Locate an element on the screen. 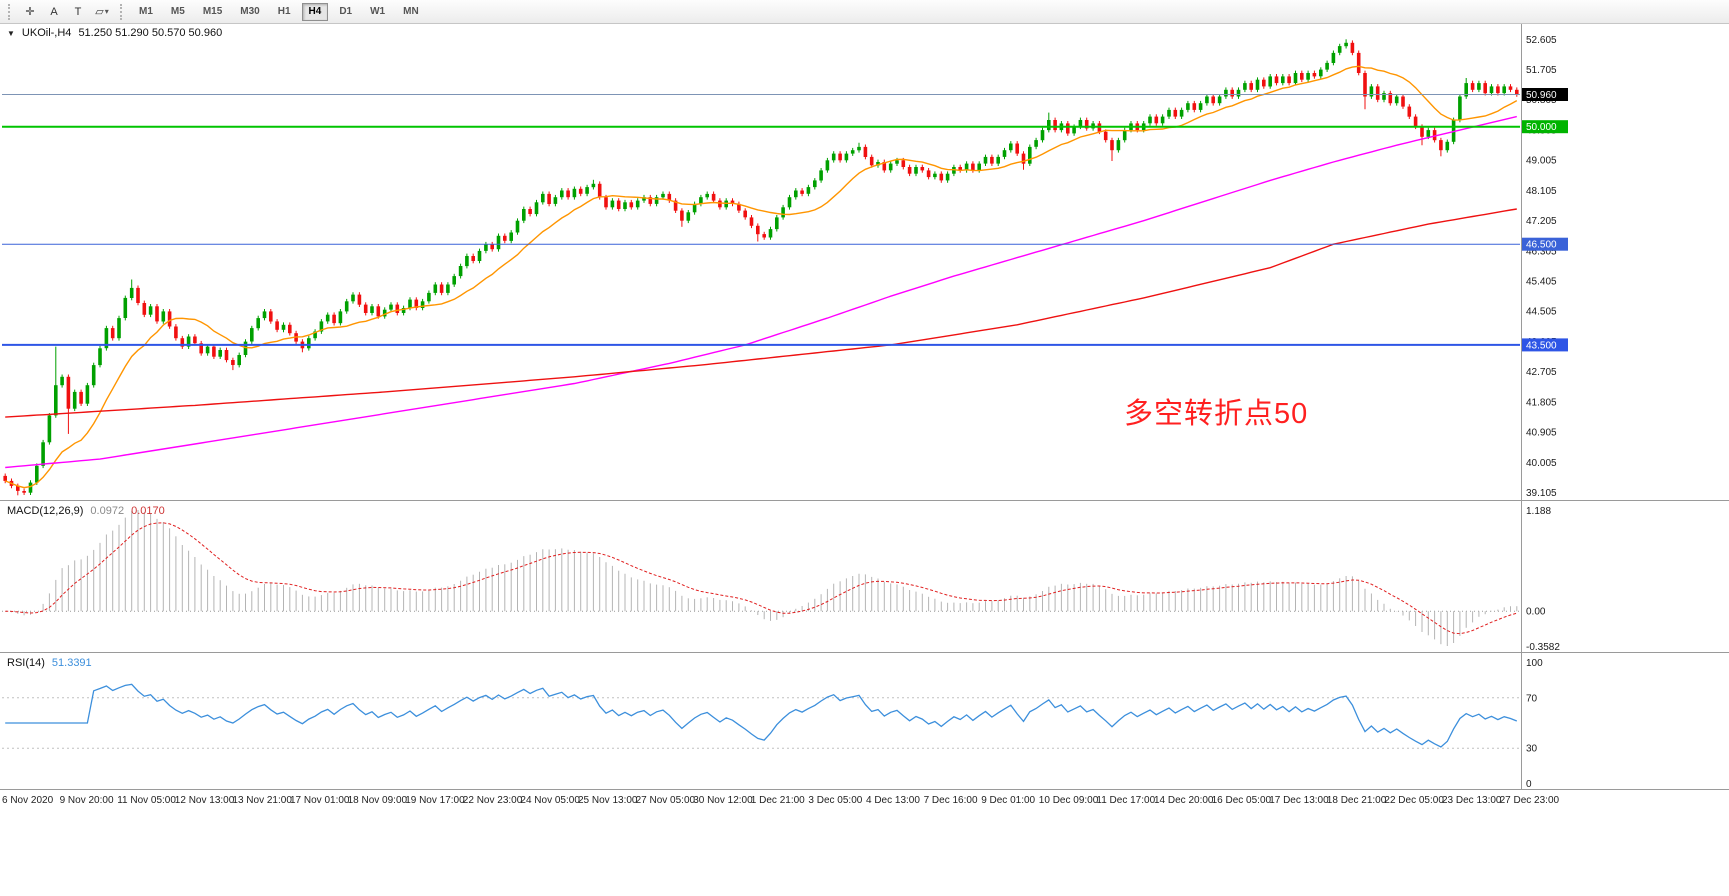 The image size is (1729, 896). time-axis-label: 4 Dec 13:00 is located at coordinates (893, 800).